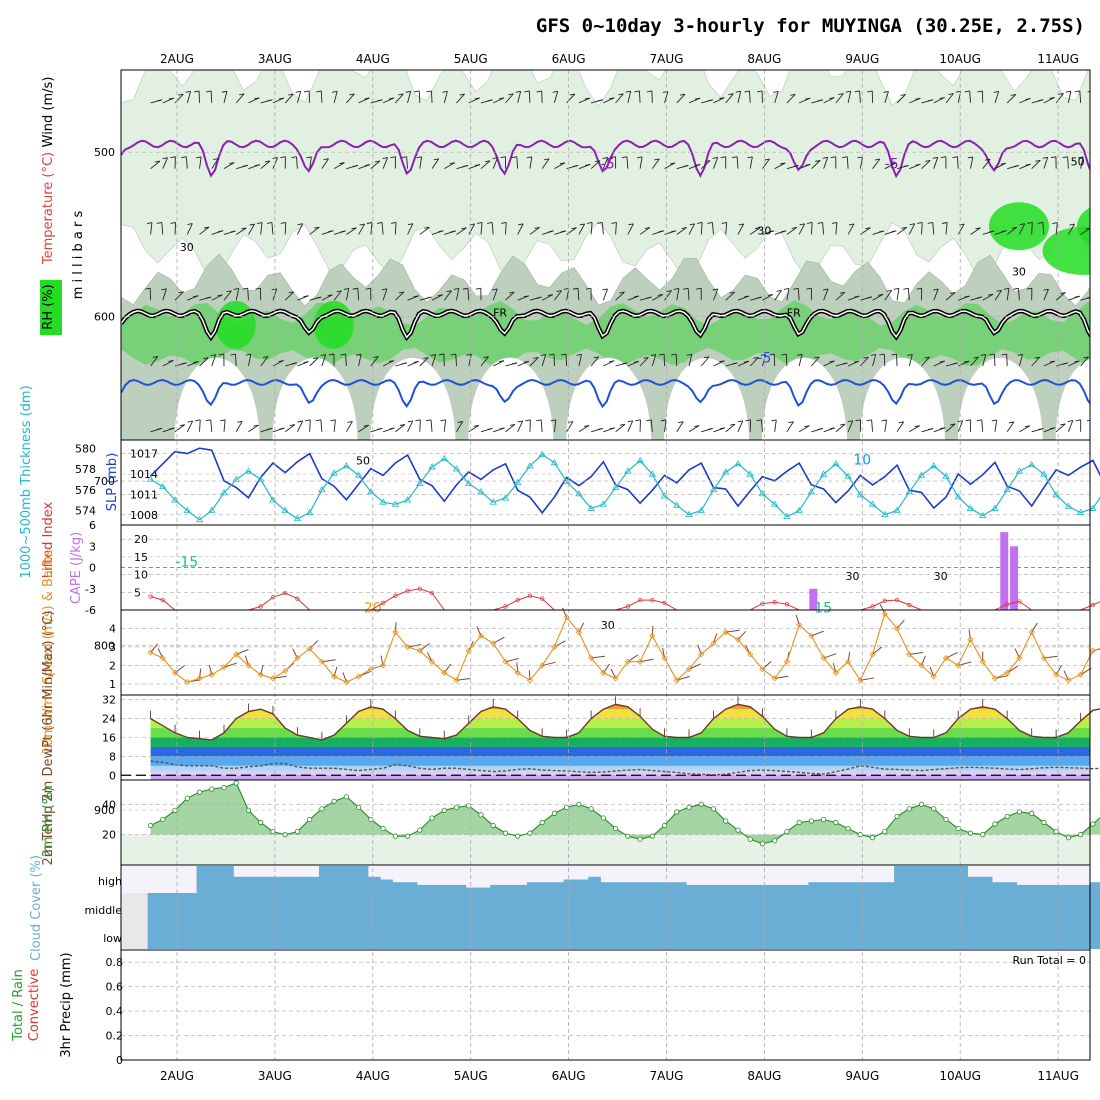 This screenshot has width=1100, height=1100. I want to click on isotherm-label: -15, so click(186, 563).